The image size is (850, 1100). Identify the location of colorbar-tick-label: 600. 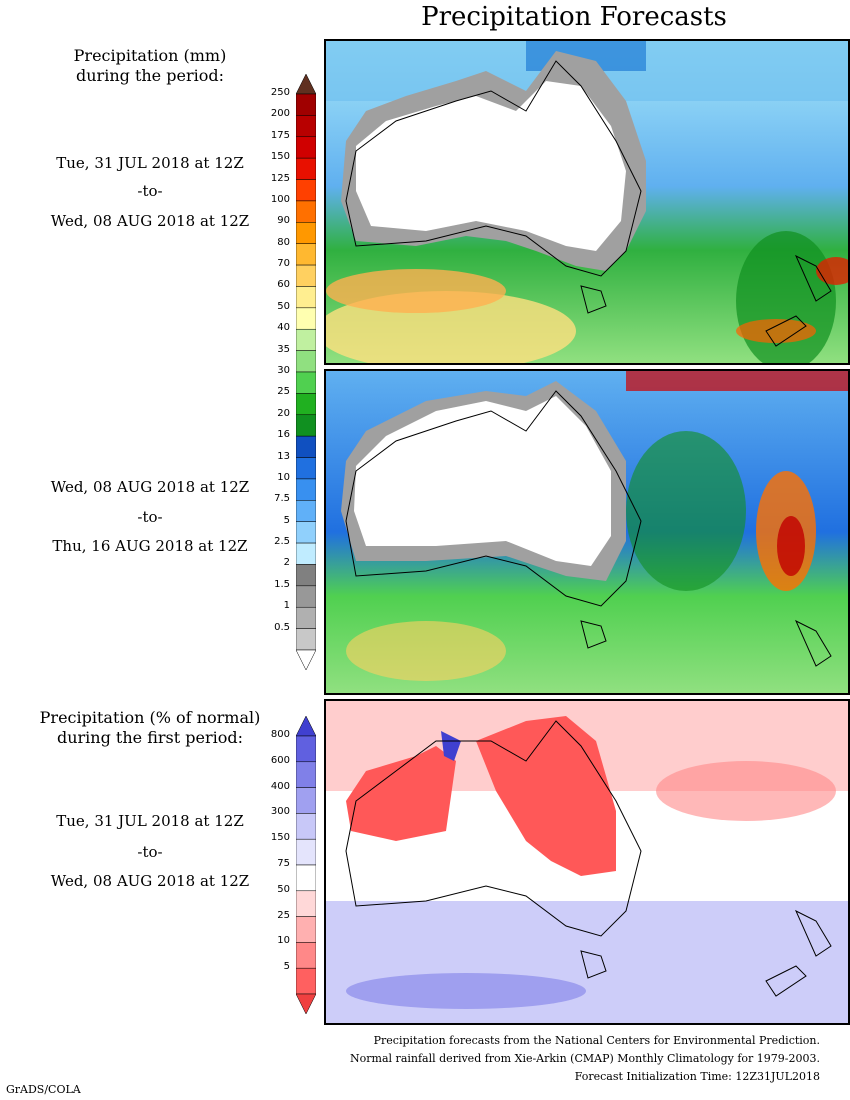
(280, 760).